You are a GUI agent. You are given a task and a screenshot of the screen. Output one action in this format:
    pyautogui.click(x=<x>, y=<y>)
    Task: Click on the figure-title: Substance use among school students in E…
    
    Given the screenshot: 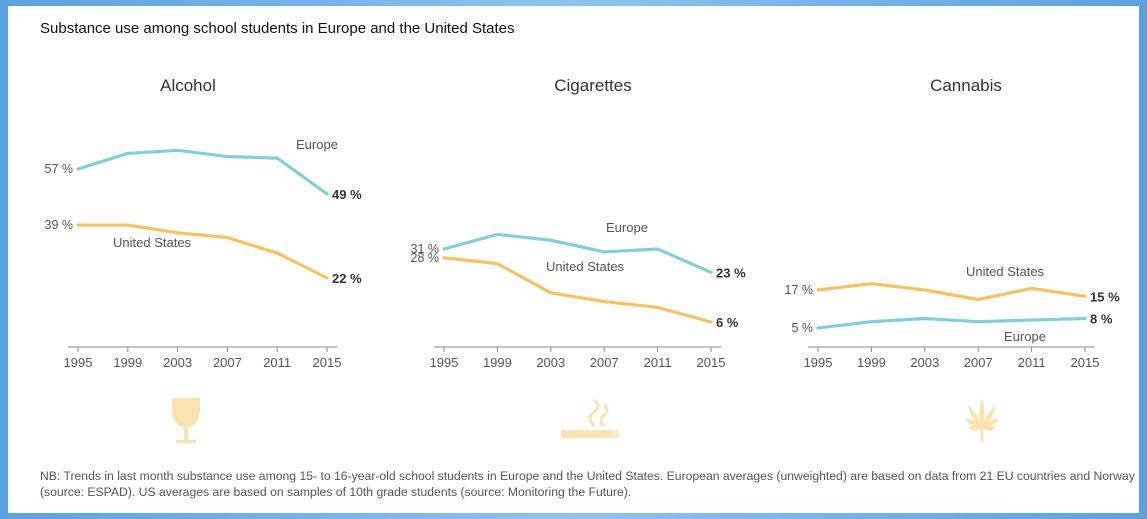 What is the action you would take?
    pyautogui.click(x=277, y=28)
    